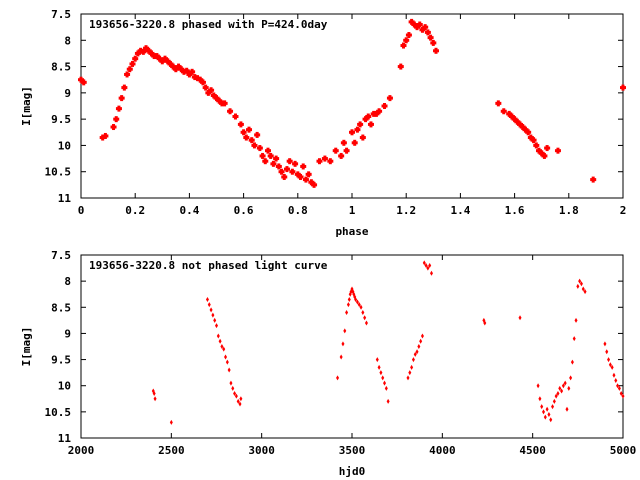 The image size is (640, 480). I want to click on unphased-x-tick-label: 3000, so click(261, 450).